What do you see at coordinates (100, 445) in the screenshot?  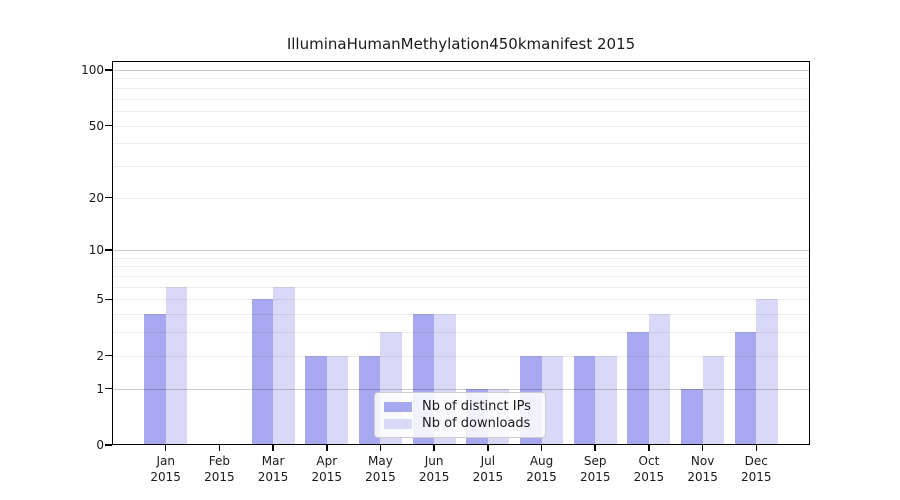 I see `y-tick-label-0: 0` at bounding box center [100, 445].